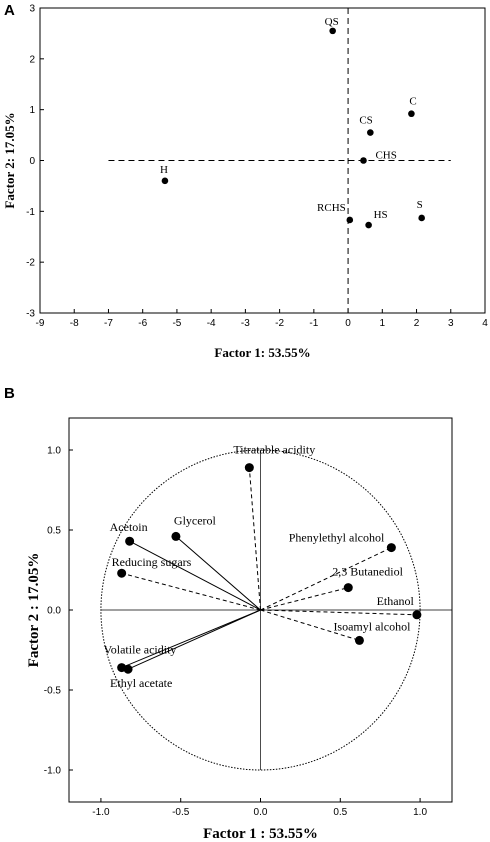  What do you see at coordinates (332, 31) in the screenshot?
I see `data-point-qs` at bounding box center [332, 31].